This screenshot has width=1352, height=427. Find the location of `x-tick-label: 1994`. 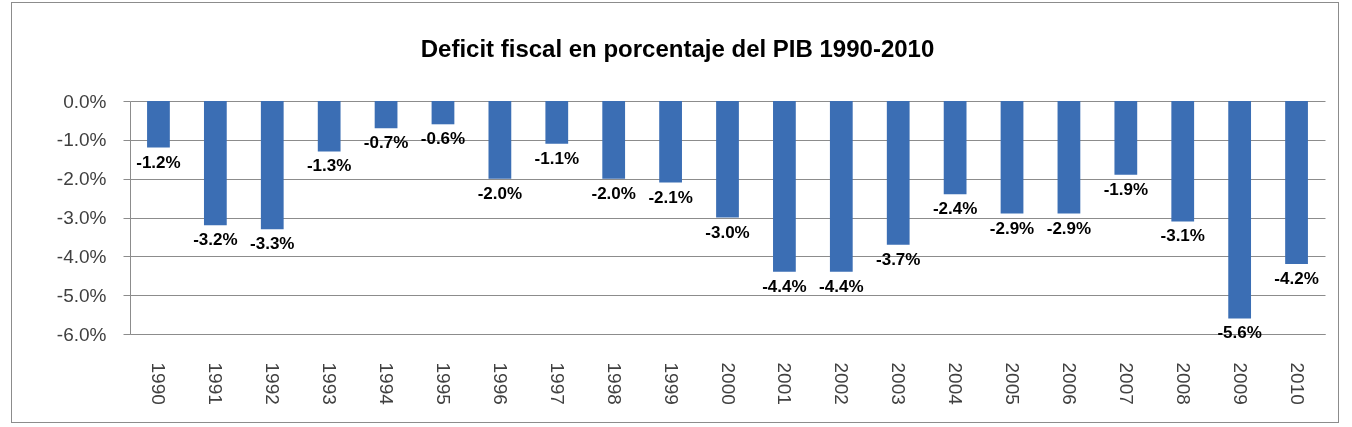

x-tick-label: 1994 is located at coordinates (387, 384).